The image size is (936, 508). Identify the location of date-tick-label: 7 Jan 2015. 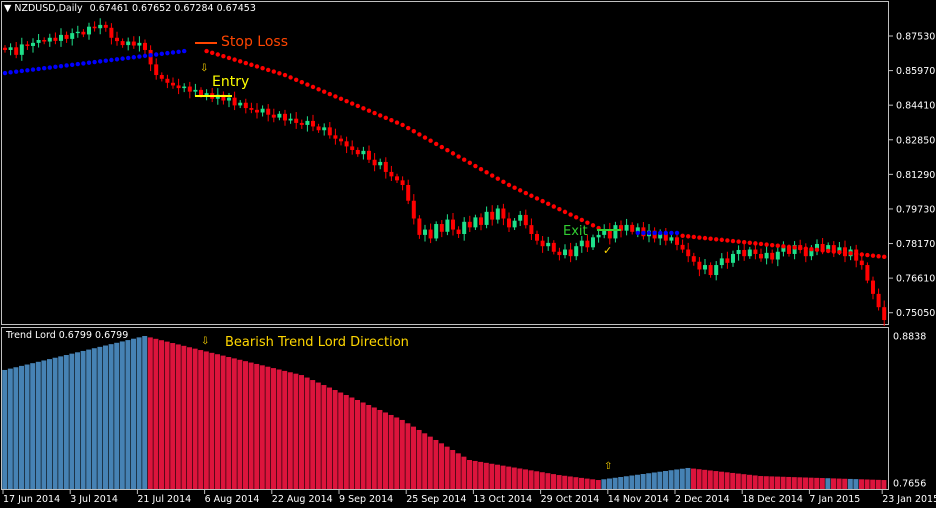
(834, 499).